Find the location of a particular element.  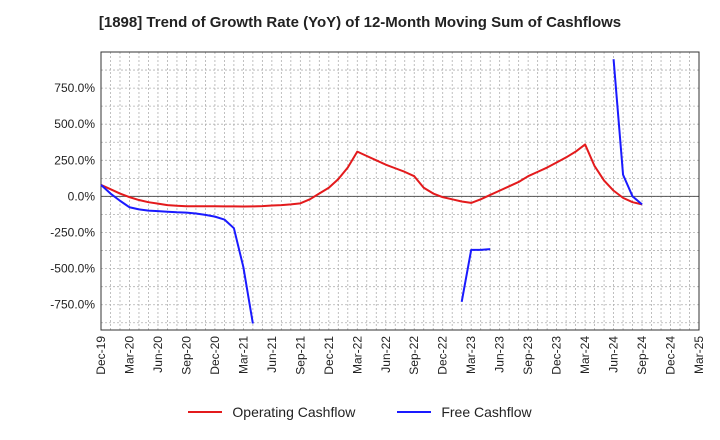

x-tick-label: Mar-25 is located at coordinates (699, 355).